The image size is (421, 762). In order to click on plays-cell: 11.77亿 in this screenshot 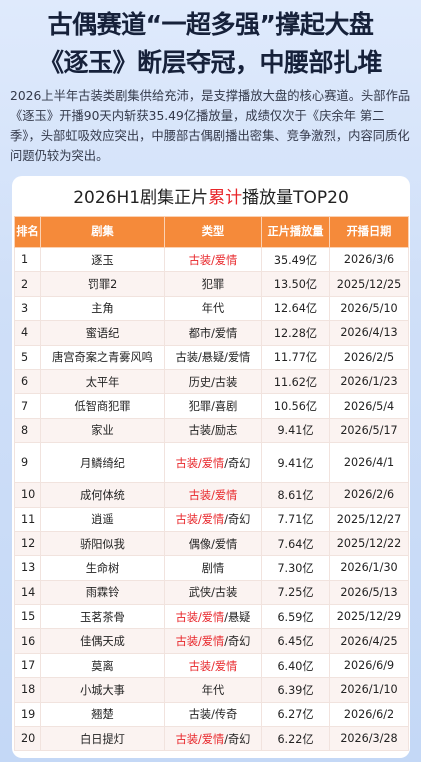, I will do `click(295, 357)`.